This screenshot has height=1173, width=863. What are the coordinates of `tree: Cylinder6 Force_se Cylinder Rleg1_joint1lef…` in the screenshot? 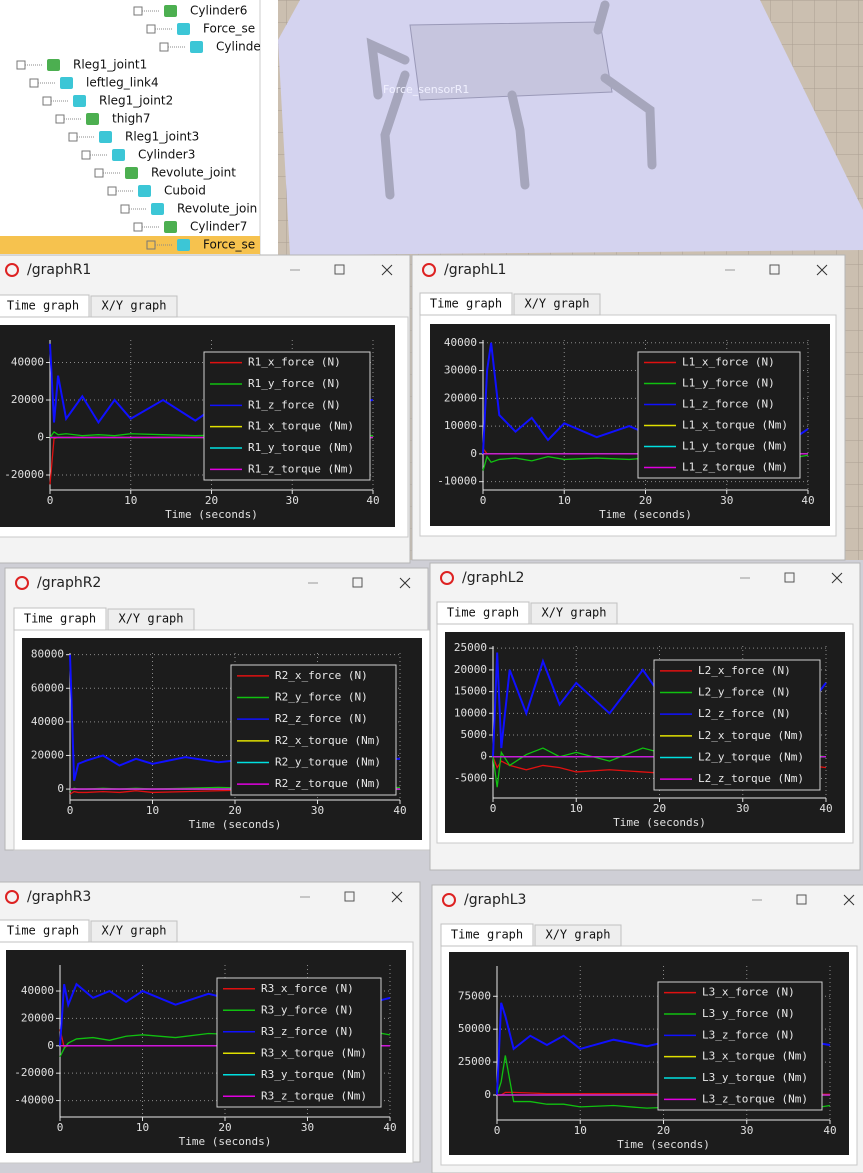 It's located at (133, 129).